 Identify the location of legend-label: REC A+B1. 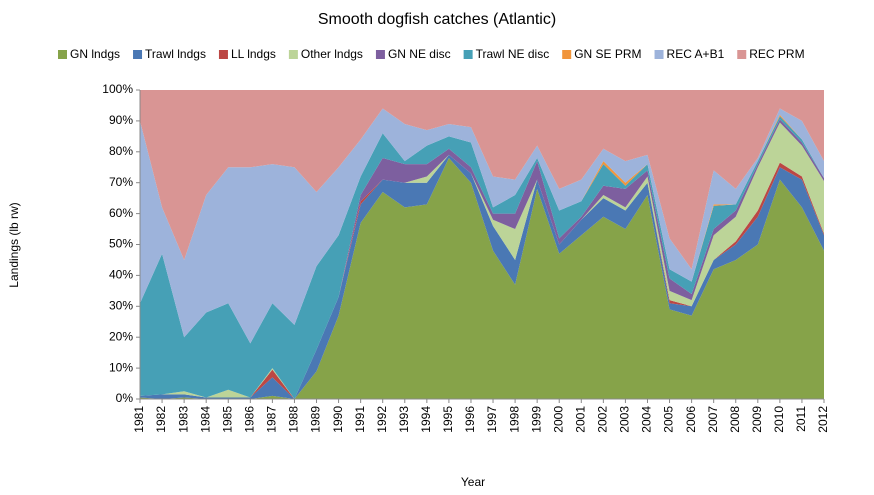
(696, 54).